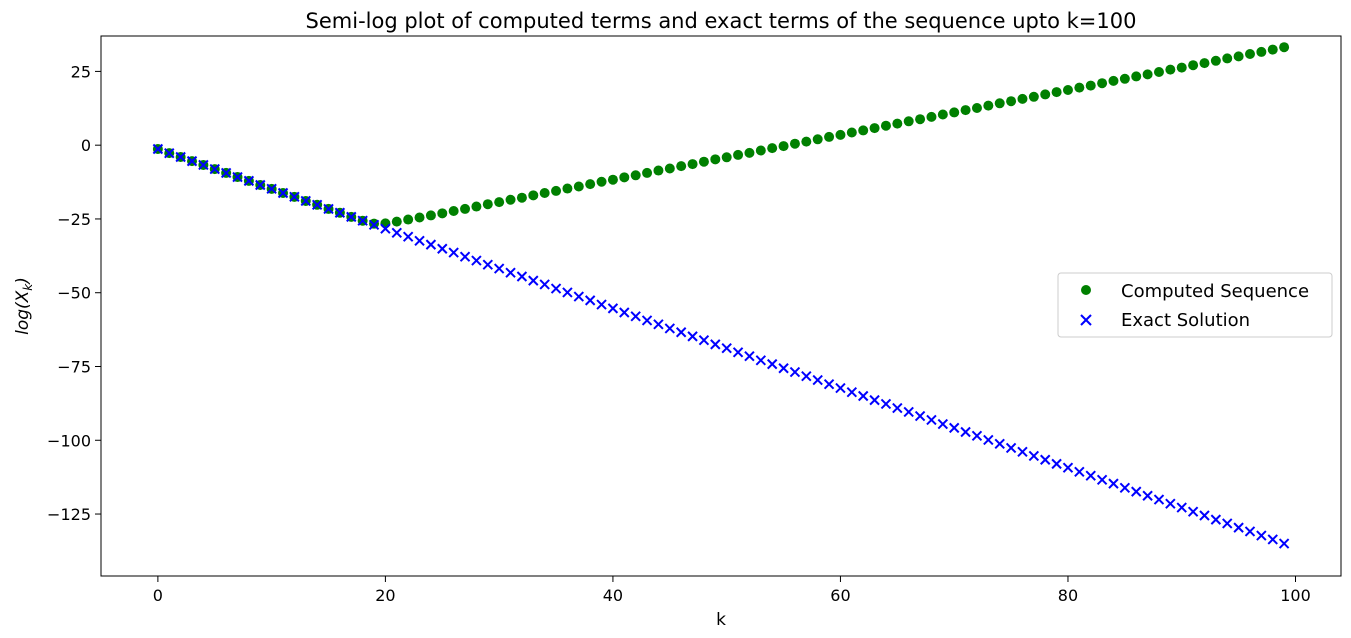 The width and height of the screenshot is (1351, 638). I want to click on x-tick-label: 40, so click(613, 595).